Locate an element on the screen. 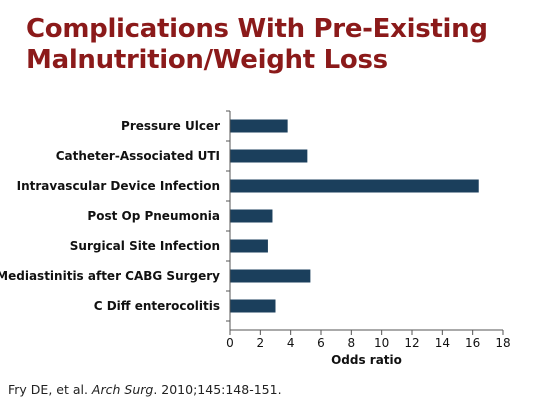 The height and width of the screenshot is (405, 540). x-tick-label-0: 0 is located at coordinates (230, 343).